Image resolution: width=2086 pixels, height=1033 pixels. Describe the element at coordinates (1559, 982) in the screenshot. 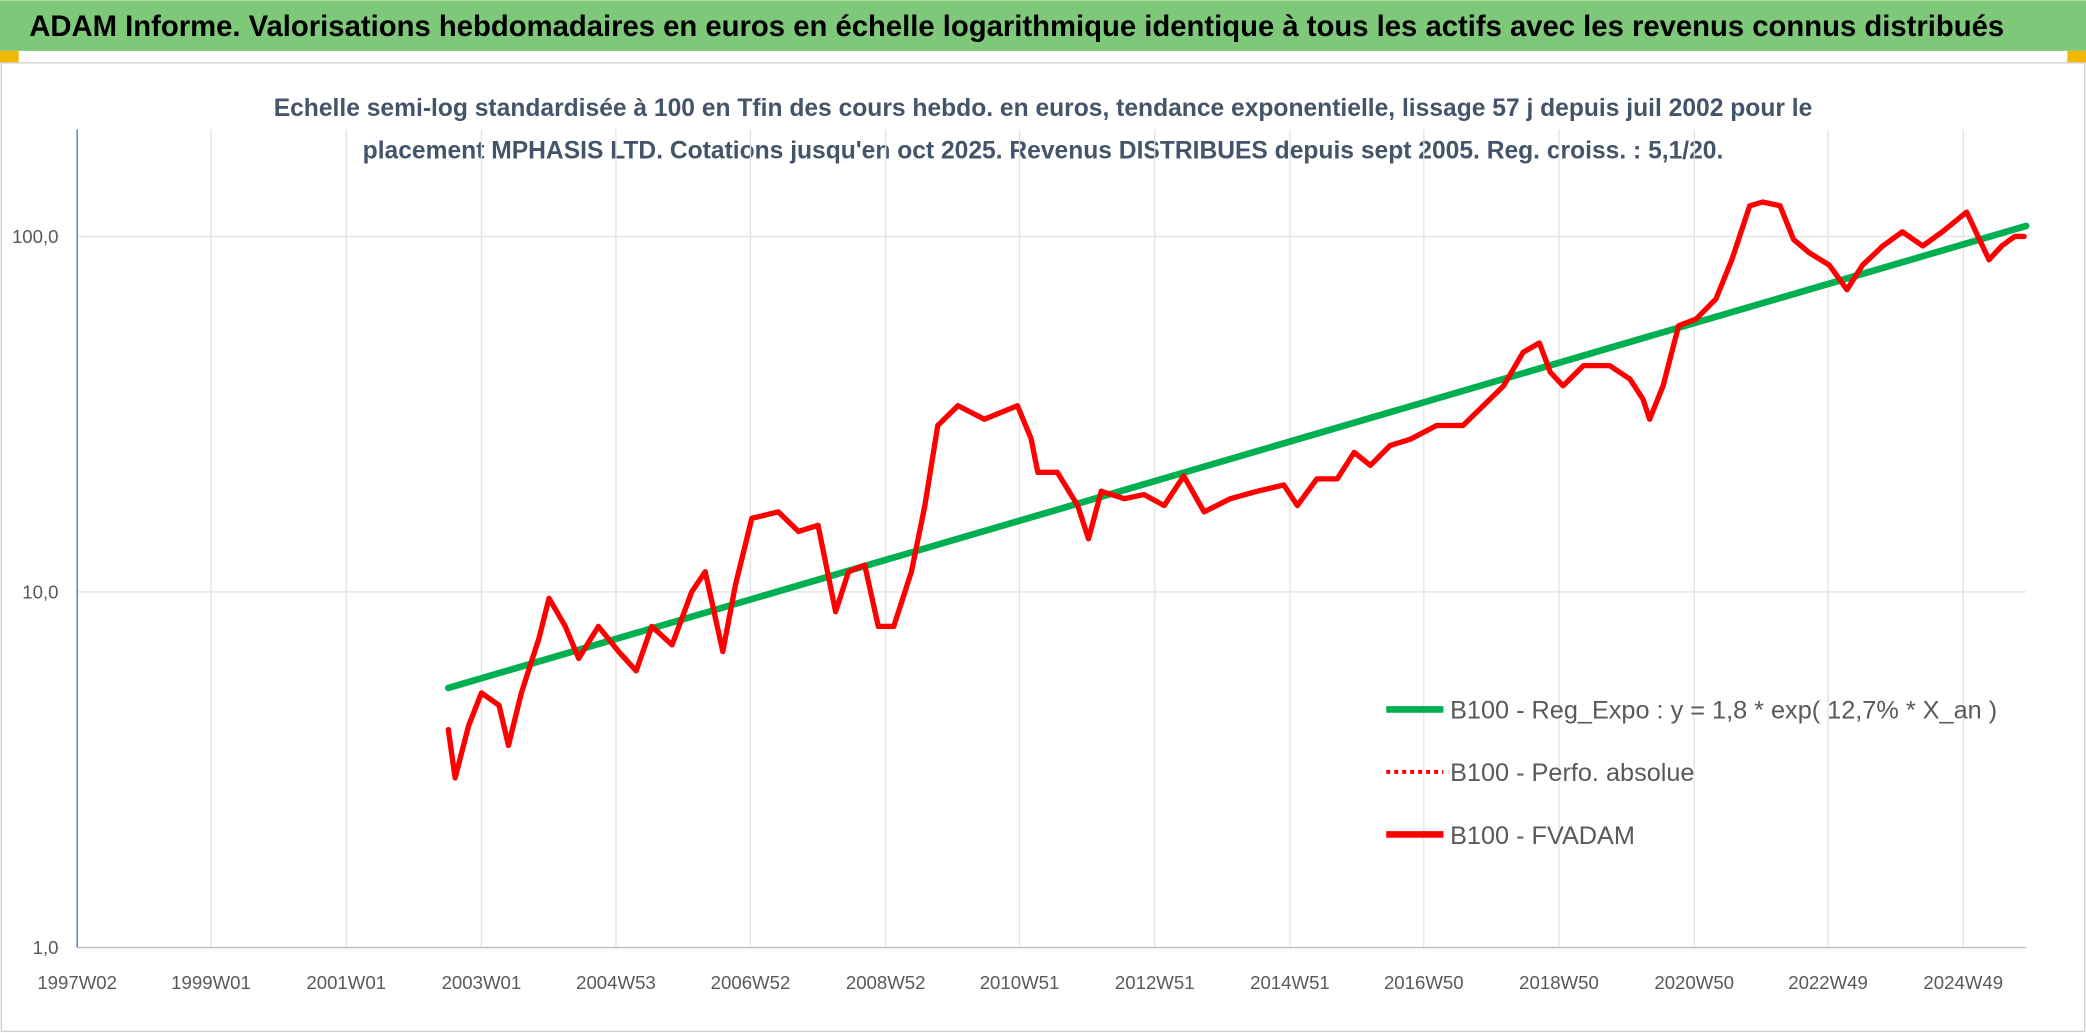

I see `x-tick-label: 2018W50` at that location.